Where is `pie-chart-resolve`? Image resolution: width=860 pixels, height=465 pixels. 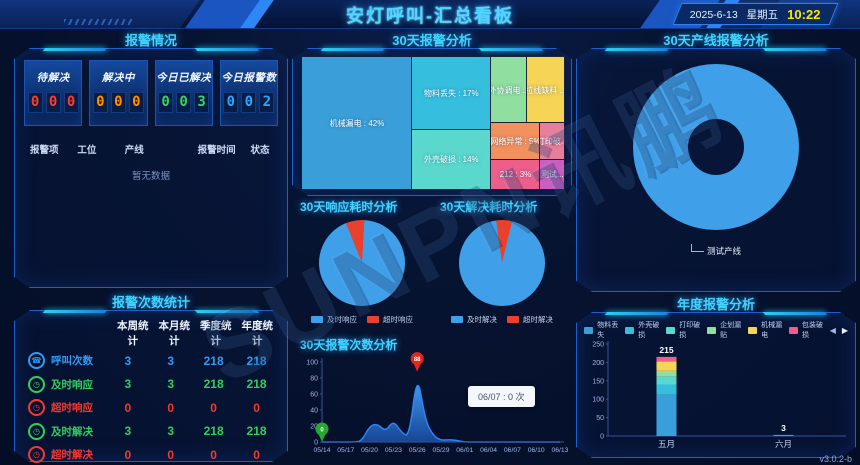
pie-chart-resolve is located at coordinates (502, 263).